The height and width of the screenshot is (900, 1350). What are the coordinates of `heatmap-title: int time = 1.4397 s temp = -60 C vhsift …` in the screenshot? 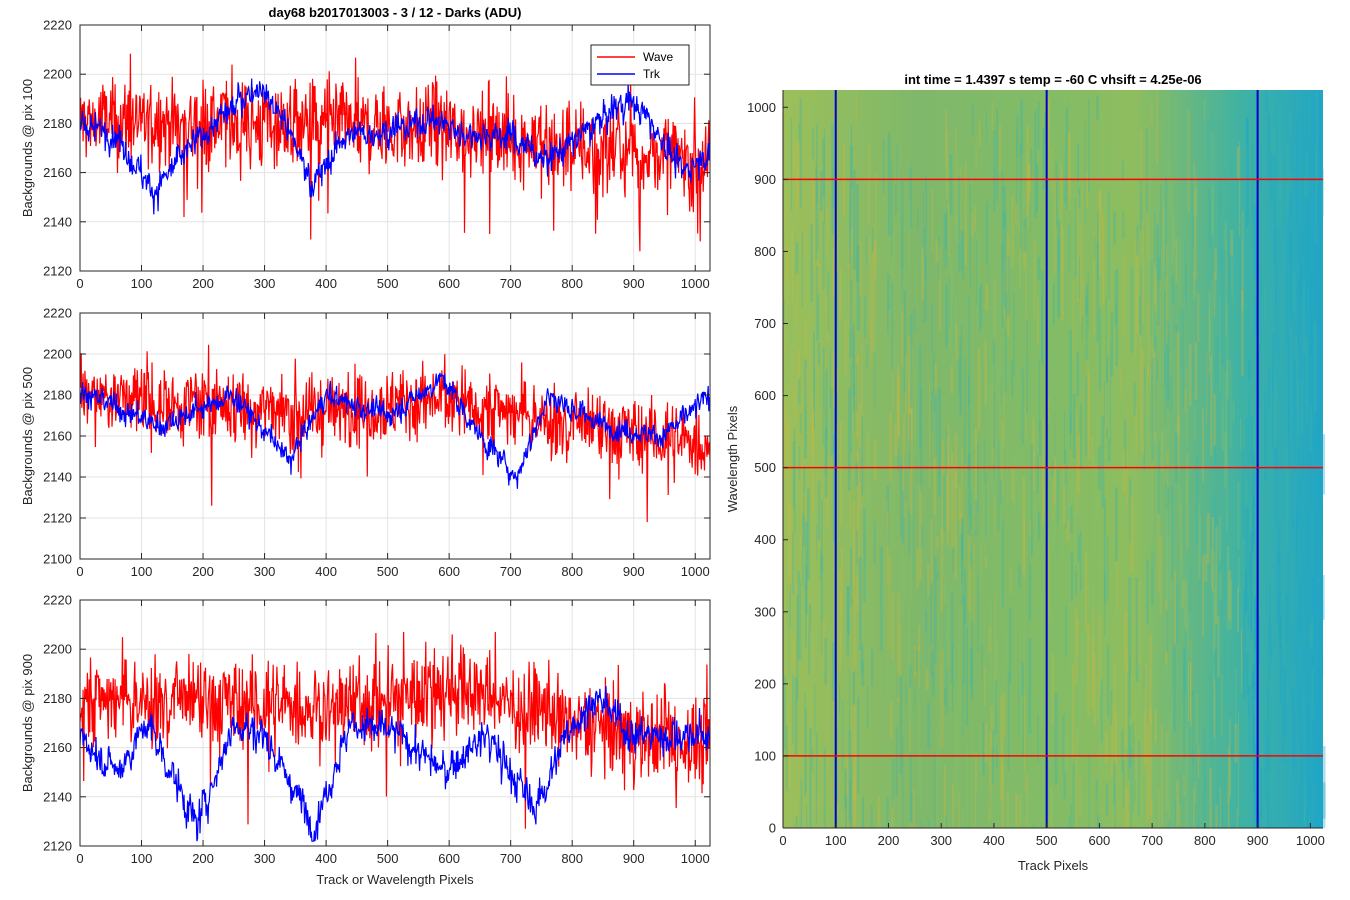 It's located at (1052, 79).